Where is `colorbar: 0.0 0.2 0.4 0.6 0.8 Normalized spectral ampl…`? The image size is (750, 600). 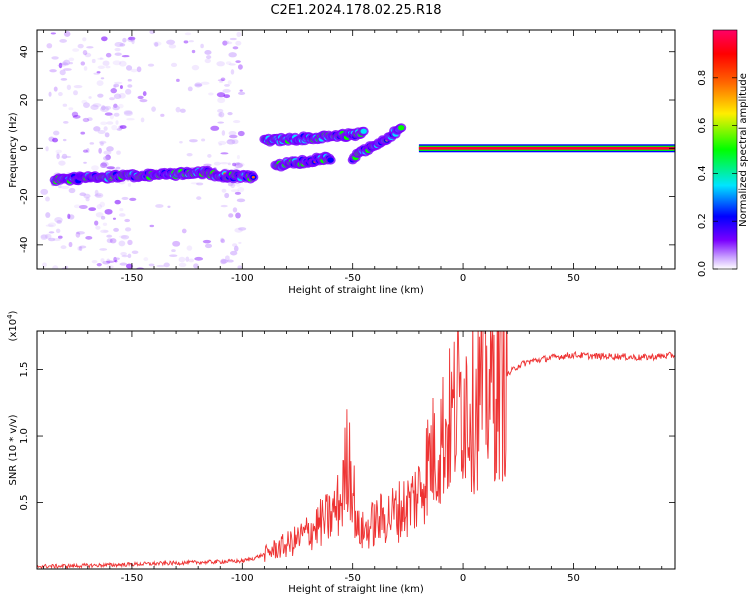
colorbar: 0.0 0.2 0.4 0.6 0.8 Normalized spectral ampl… is located at coordinates (723, 153).